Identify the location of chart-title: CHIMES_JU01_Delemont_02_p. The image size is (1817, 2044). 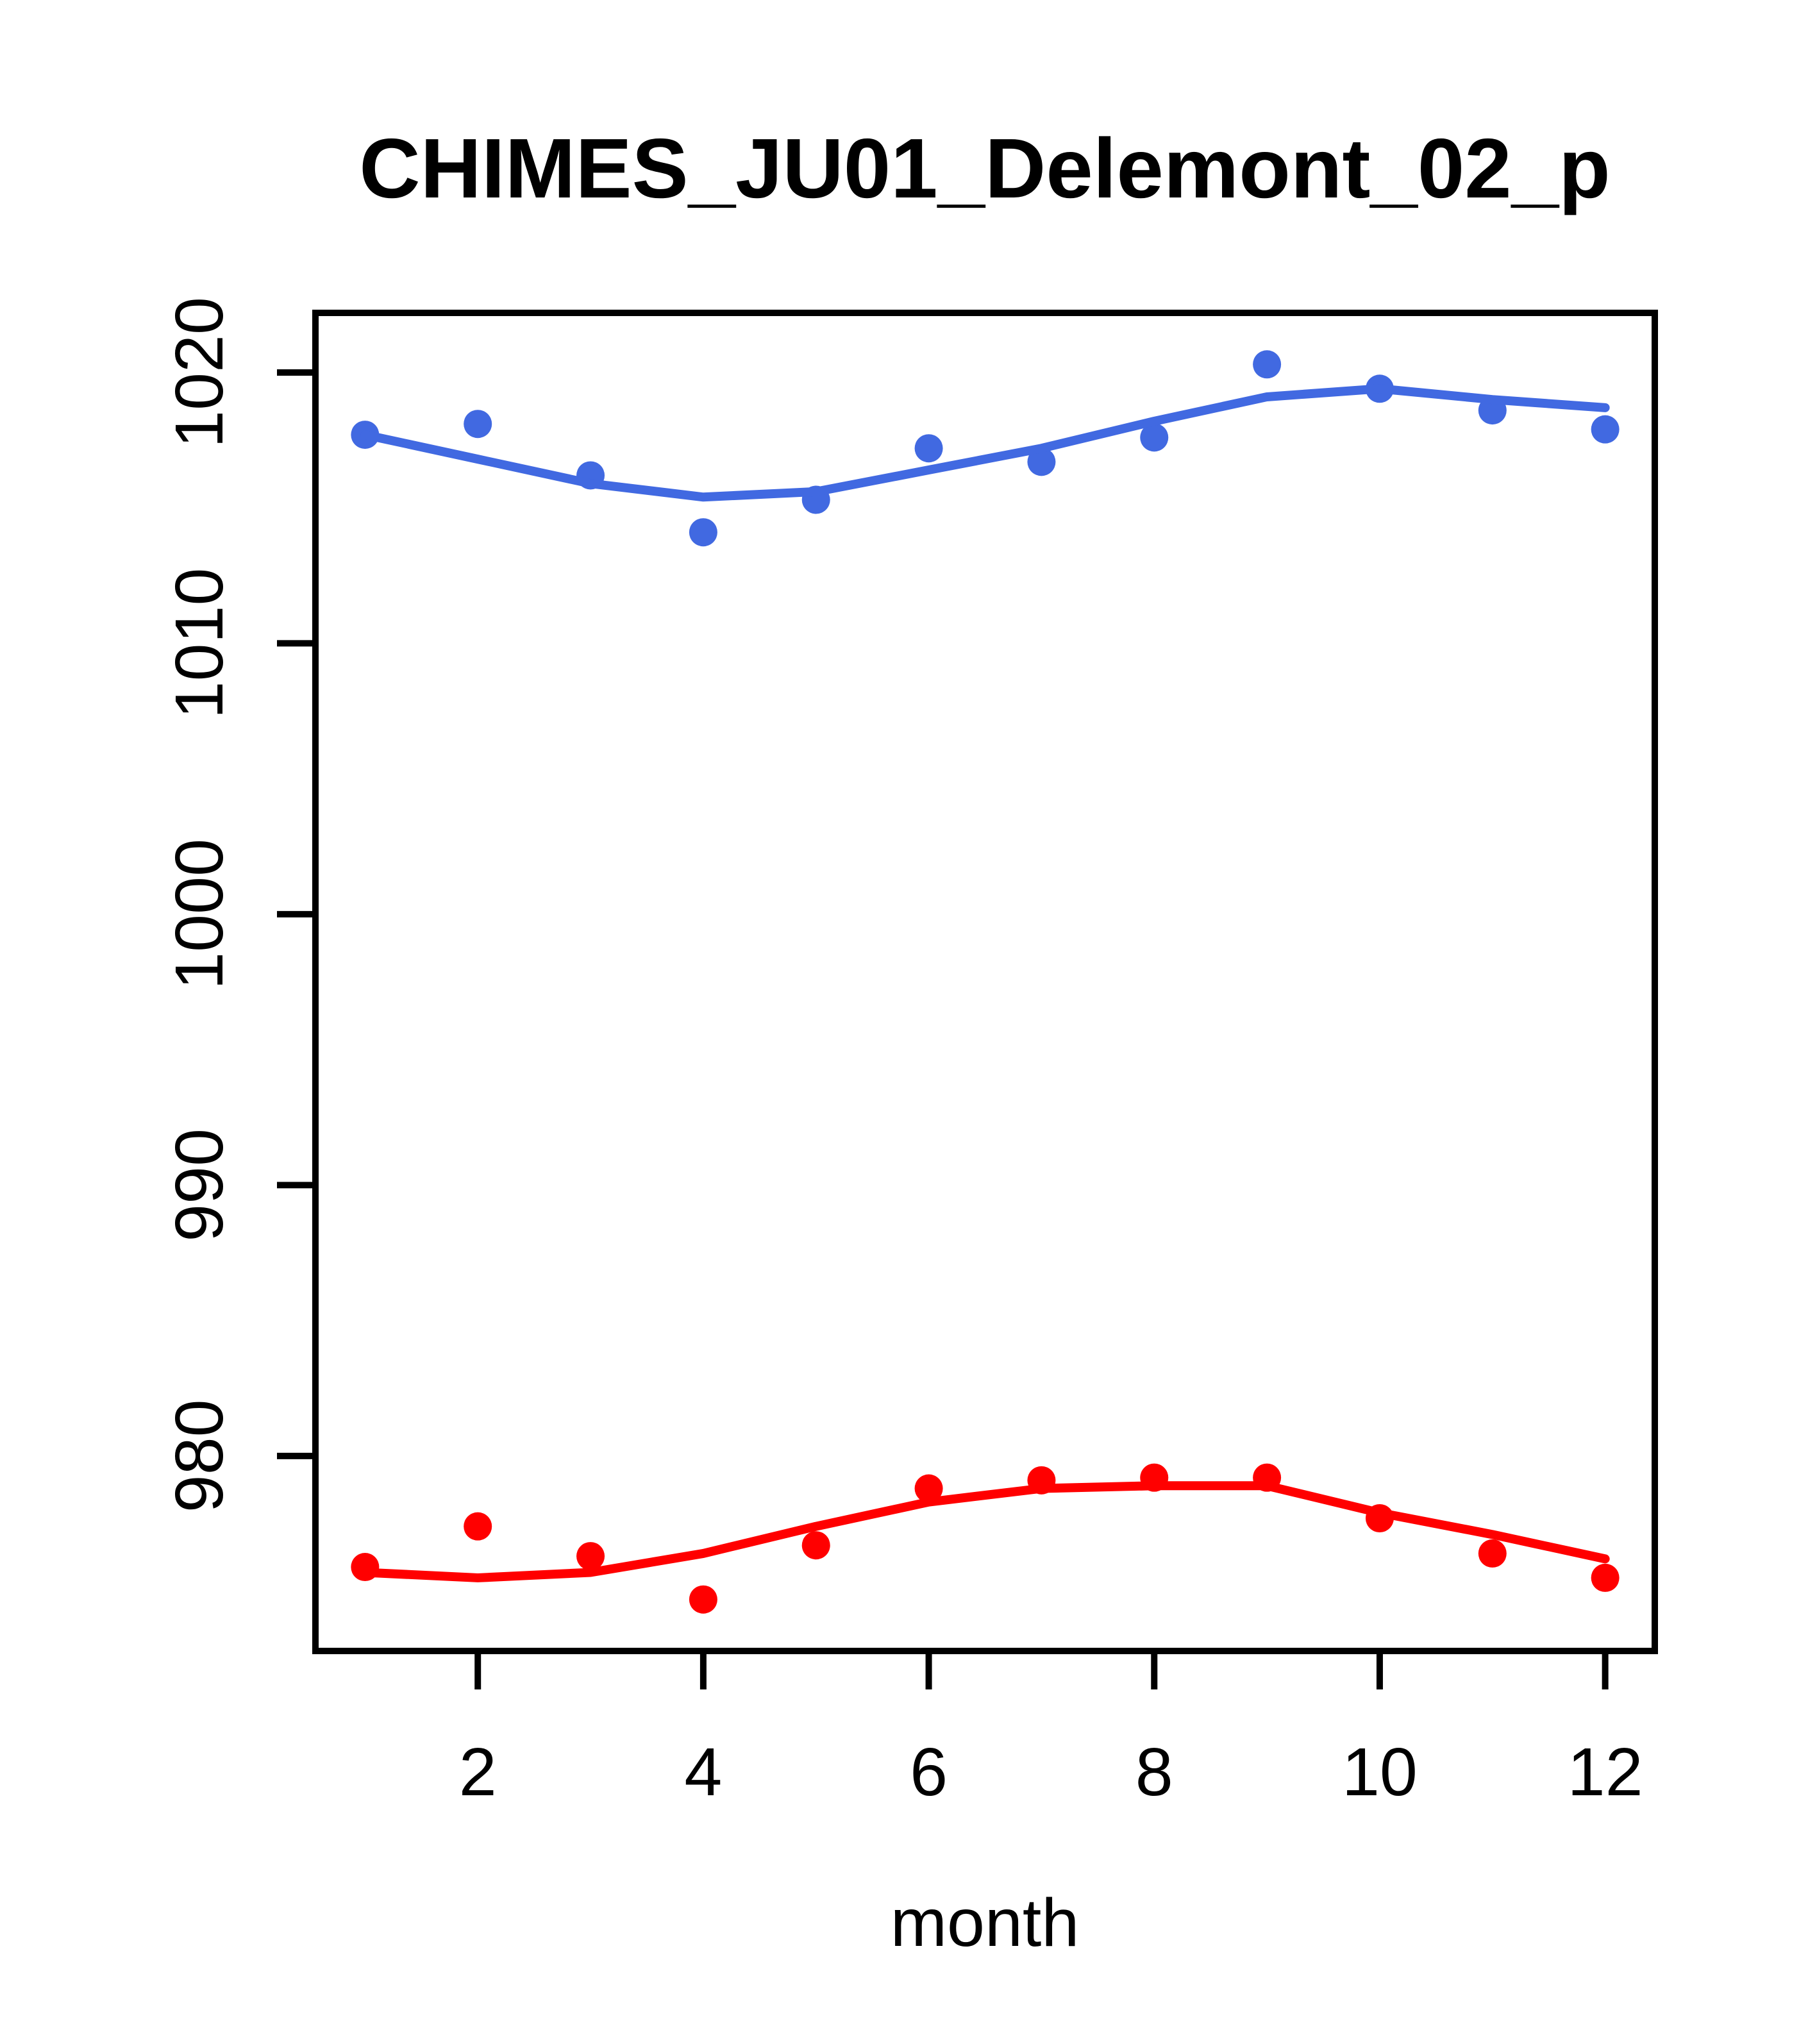
(984, 168).